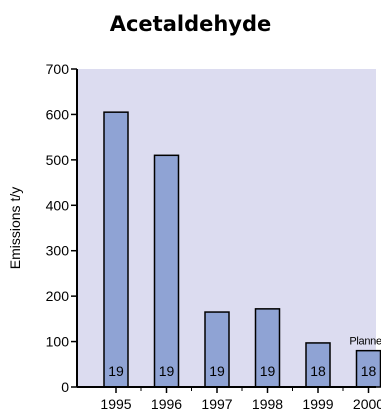 This screenshot has height=412, width=381. What do you see at coordinates (115, 404) in the screenshot?
I see `x-tick-label: 1995` at bounding box center [115, 404].